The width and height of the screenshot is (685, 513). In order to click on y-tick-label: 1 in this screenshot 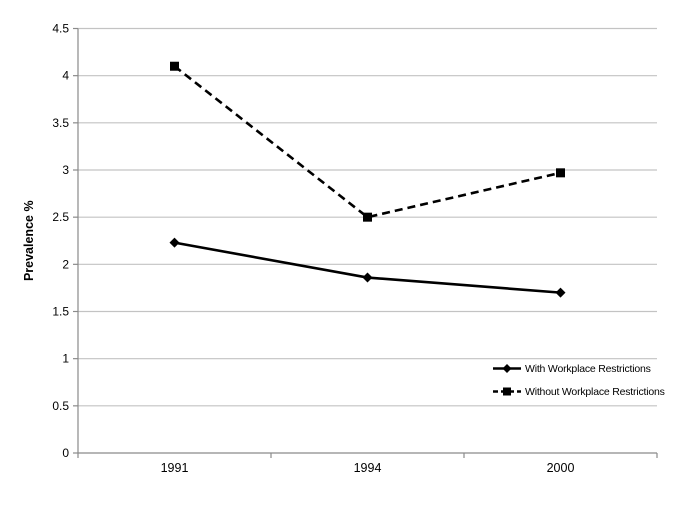, I will do `click(65, 359)`.